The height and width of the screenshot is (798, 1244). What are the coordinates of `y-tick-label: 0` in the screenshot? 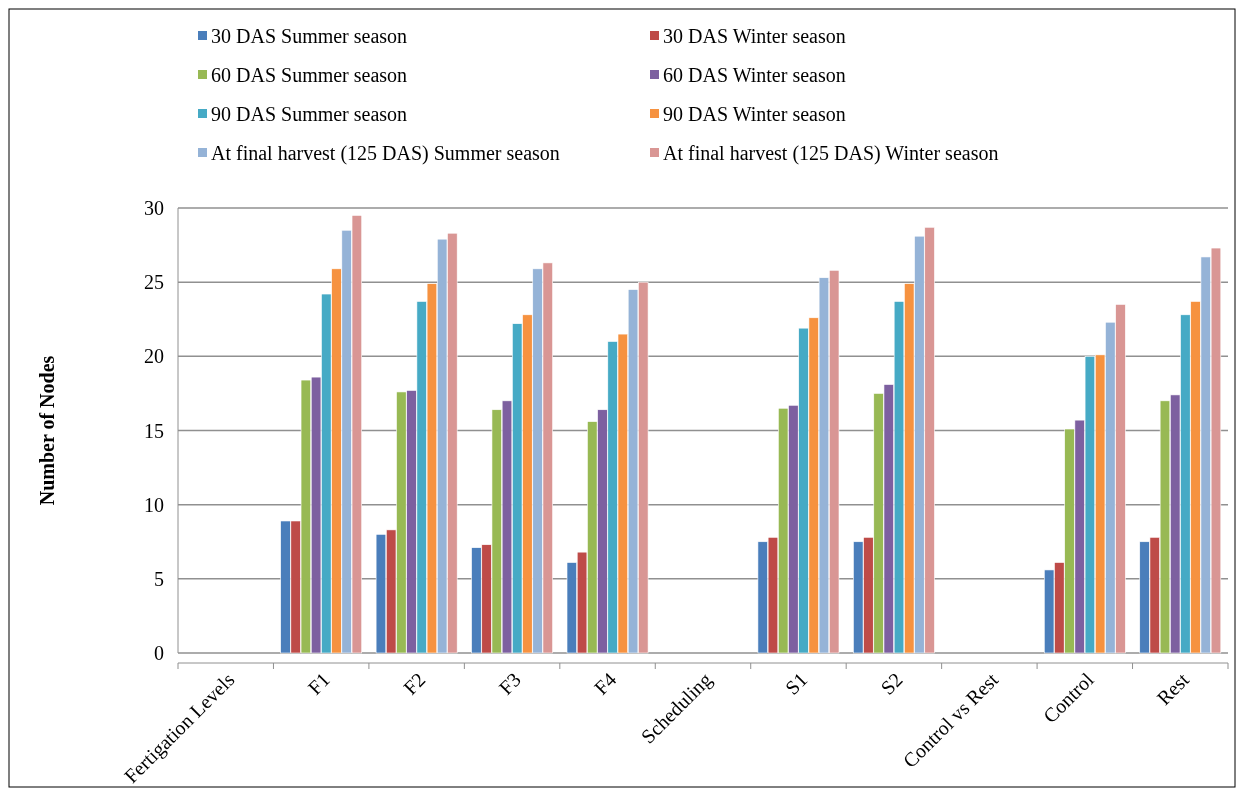 It's located at (159, 653).